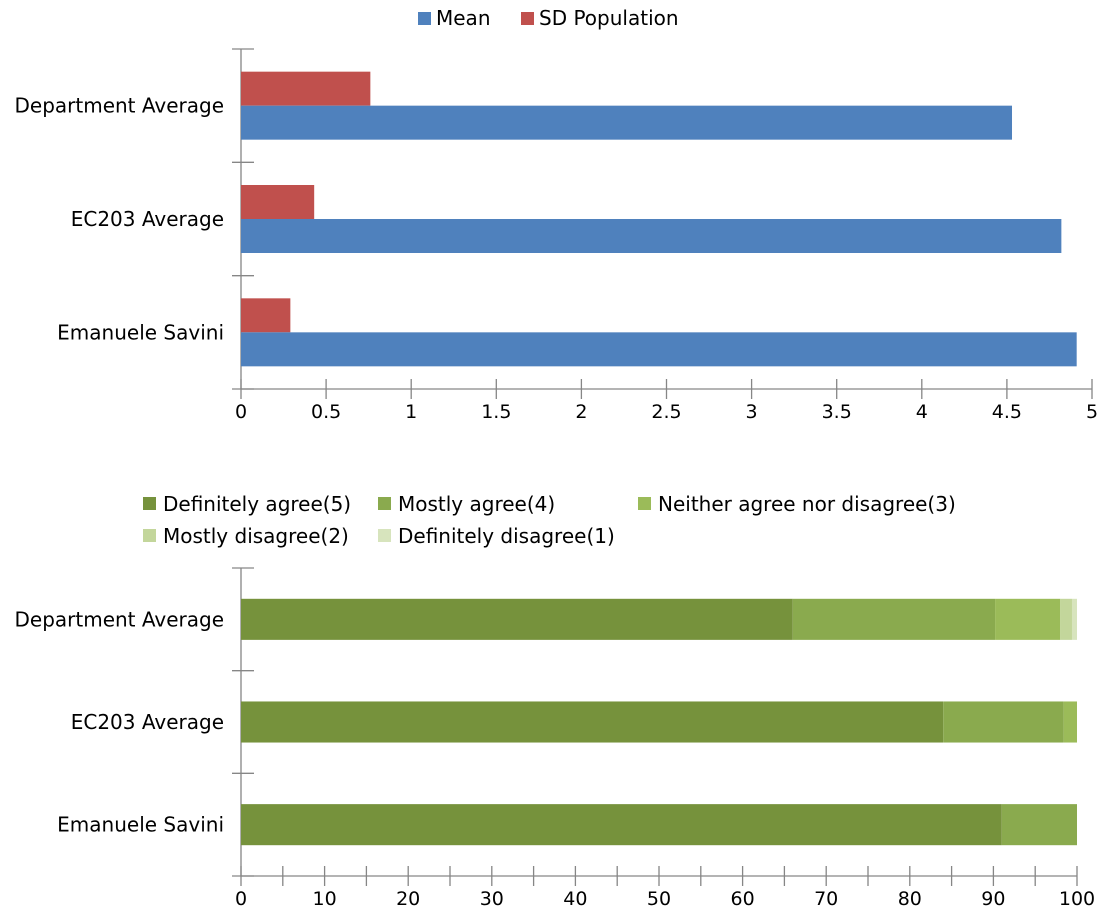  Describe the element at coordinates (993, 899) in the screenshot. I see `x-tick-label: 90` at that location.